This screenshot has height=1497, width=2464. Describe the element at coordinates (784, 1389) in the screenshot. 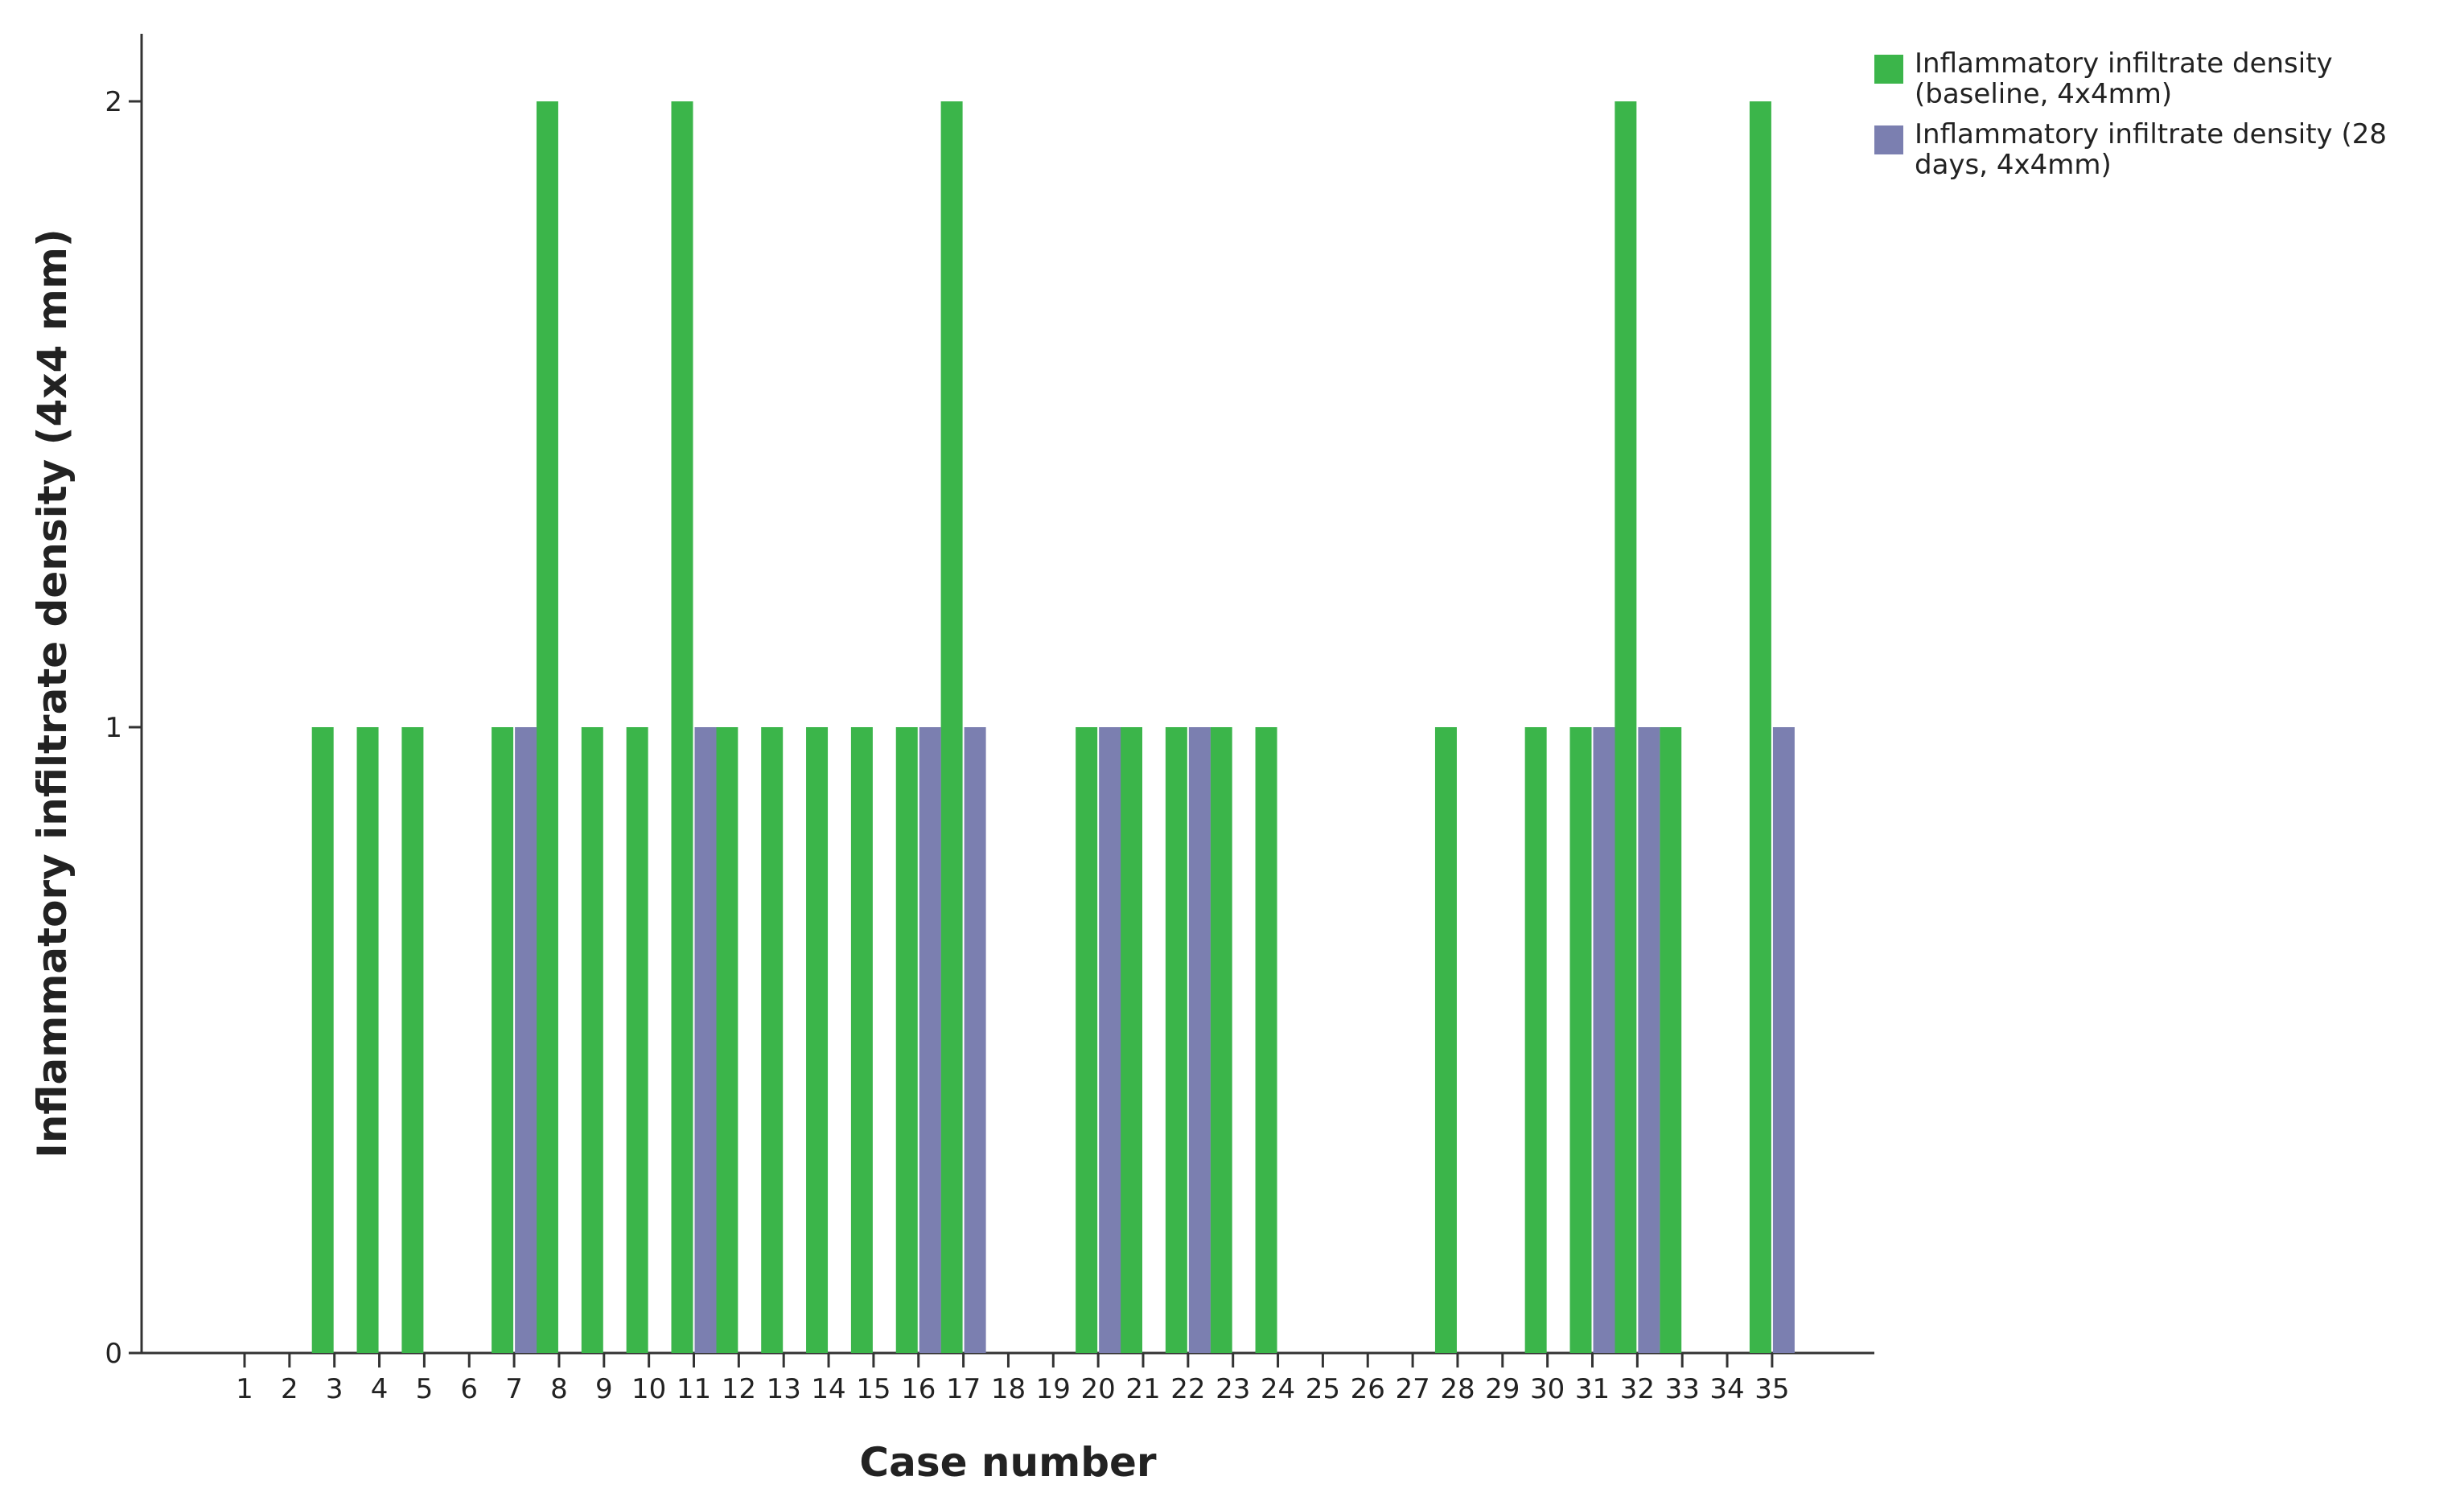

I see `x-tick-label: 13` at that location.